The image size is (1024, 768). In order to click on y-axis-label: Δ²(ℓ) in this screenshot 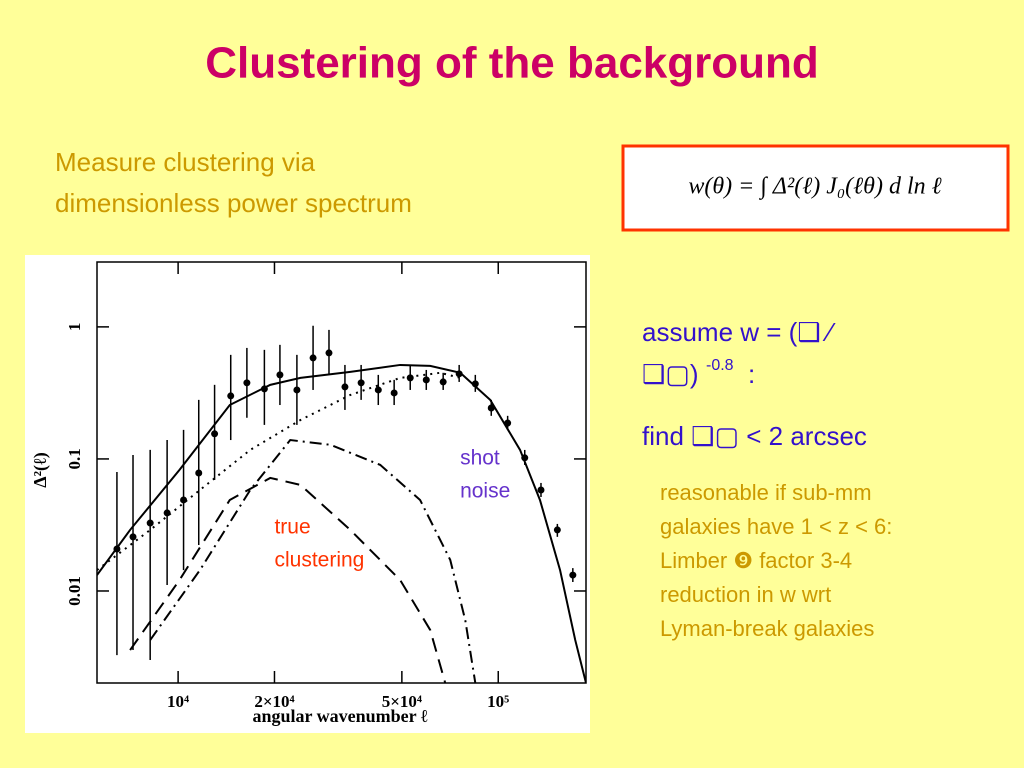, I will do `click(40, 469)`.